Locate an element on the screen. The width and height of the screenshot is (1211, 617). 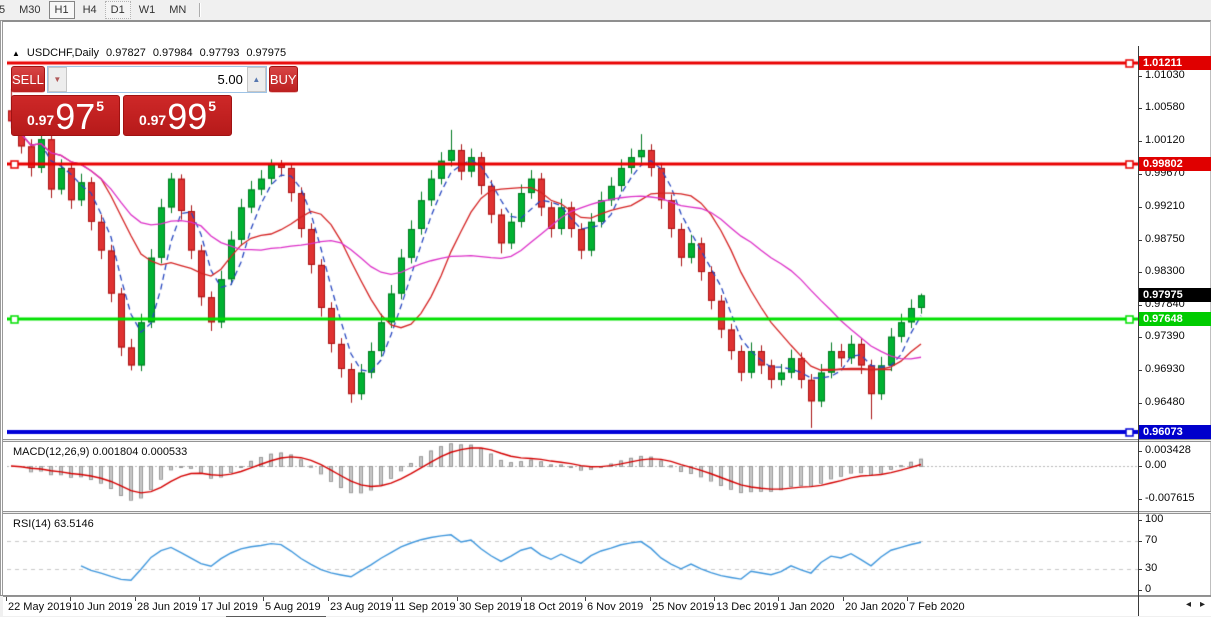
price-axis-tick-label: 1.00120 is located at coordinates (1165, 140).